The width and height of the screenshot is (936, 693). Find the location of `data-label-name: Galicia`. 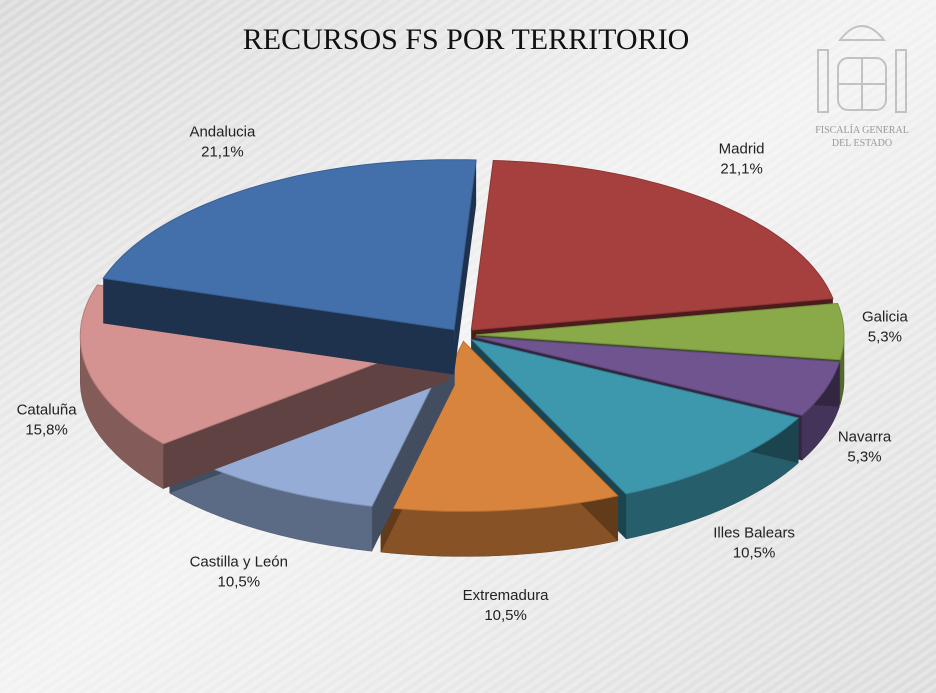

data-label-name: Galicia is located at coordinates (885, 316).